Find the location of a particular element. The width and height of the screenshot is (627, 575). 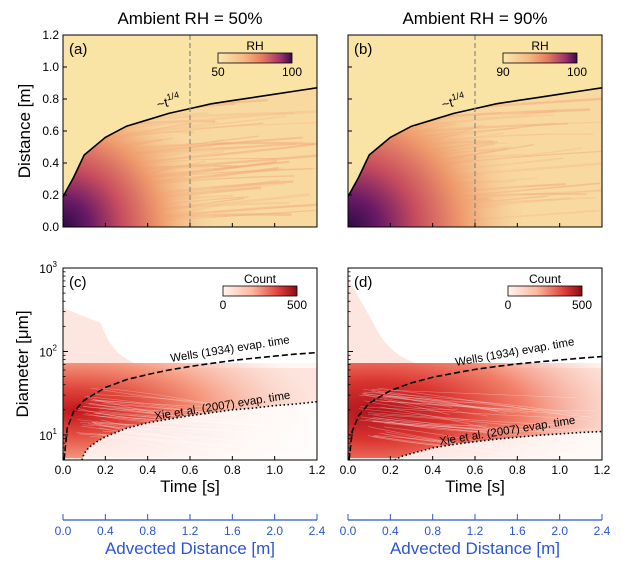

y-tick-label: 1.2 is located at coordinates (50, 35).